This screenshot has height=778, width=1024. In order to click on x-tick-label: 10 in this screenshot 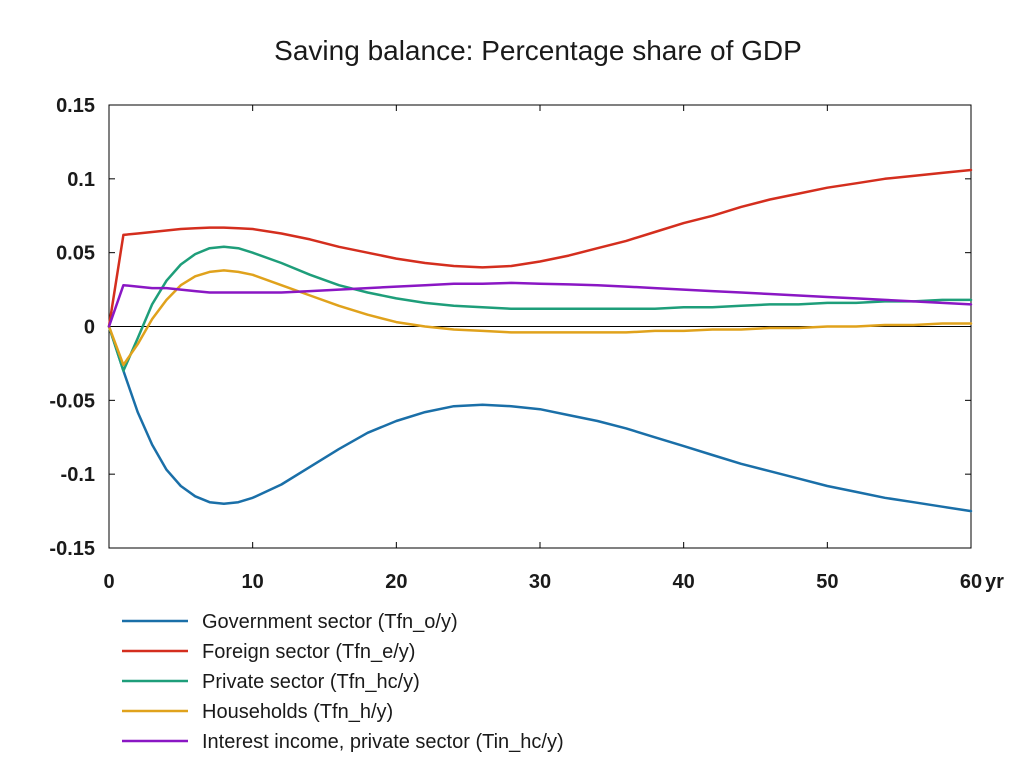, I will do `click(253, 582)`.